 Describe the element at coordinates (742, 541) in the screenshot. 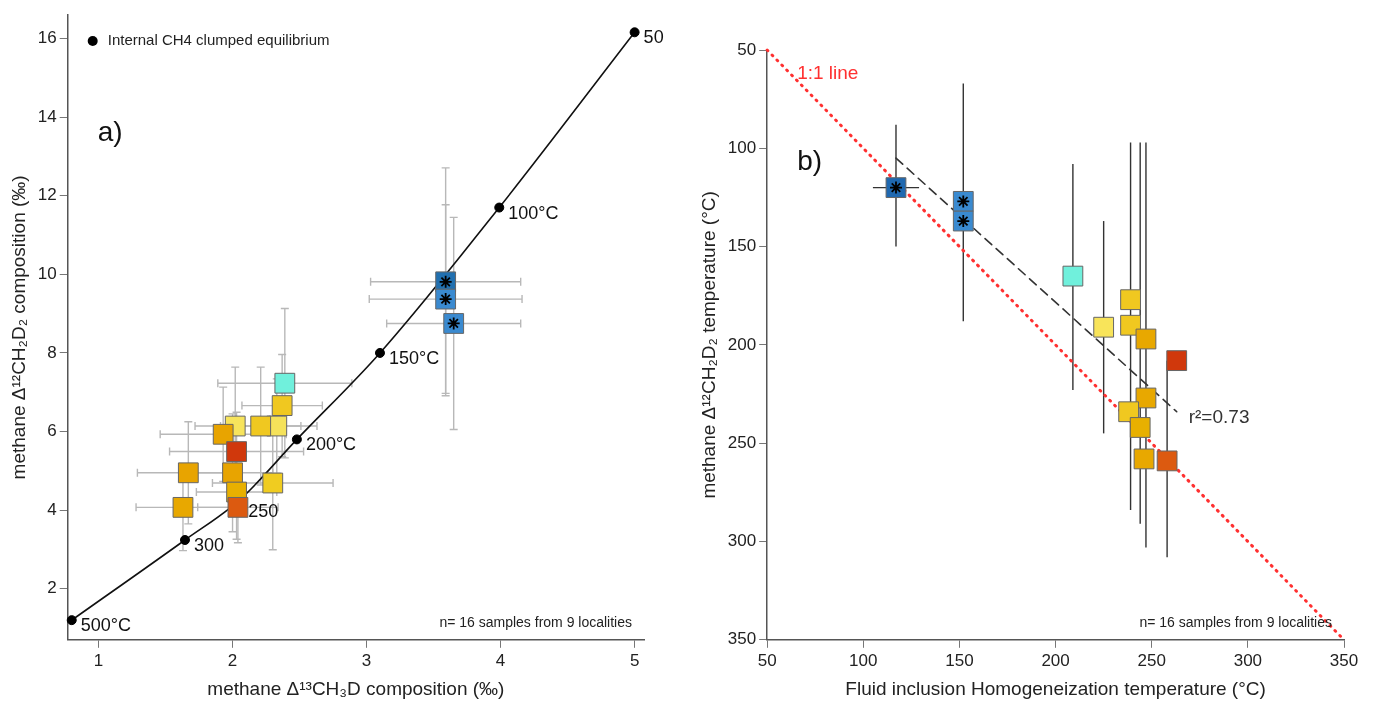

I see `y-tick-label: 300` at that location.